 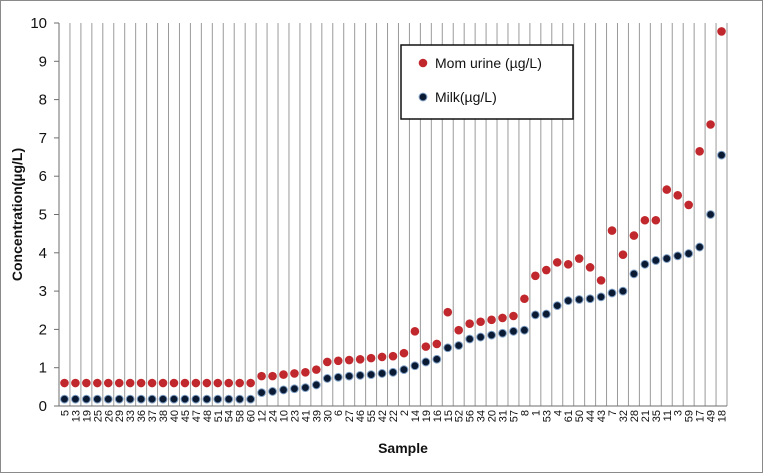 I want to click on x-tick-label: 4, so click(x=558, y=413).